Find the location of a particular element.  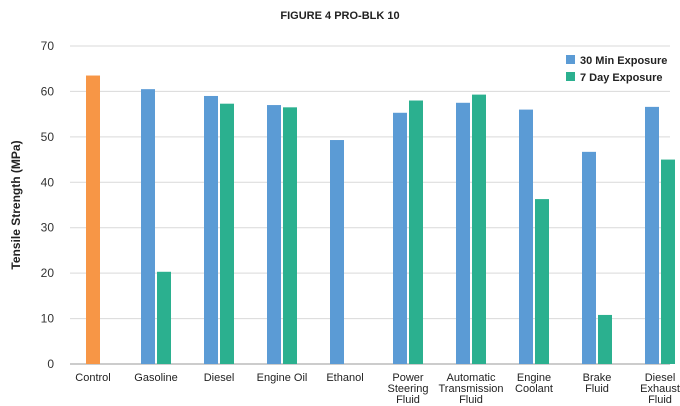

y-tick-label: 20 is located at coordinates (48, 273).